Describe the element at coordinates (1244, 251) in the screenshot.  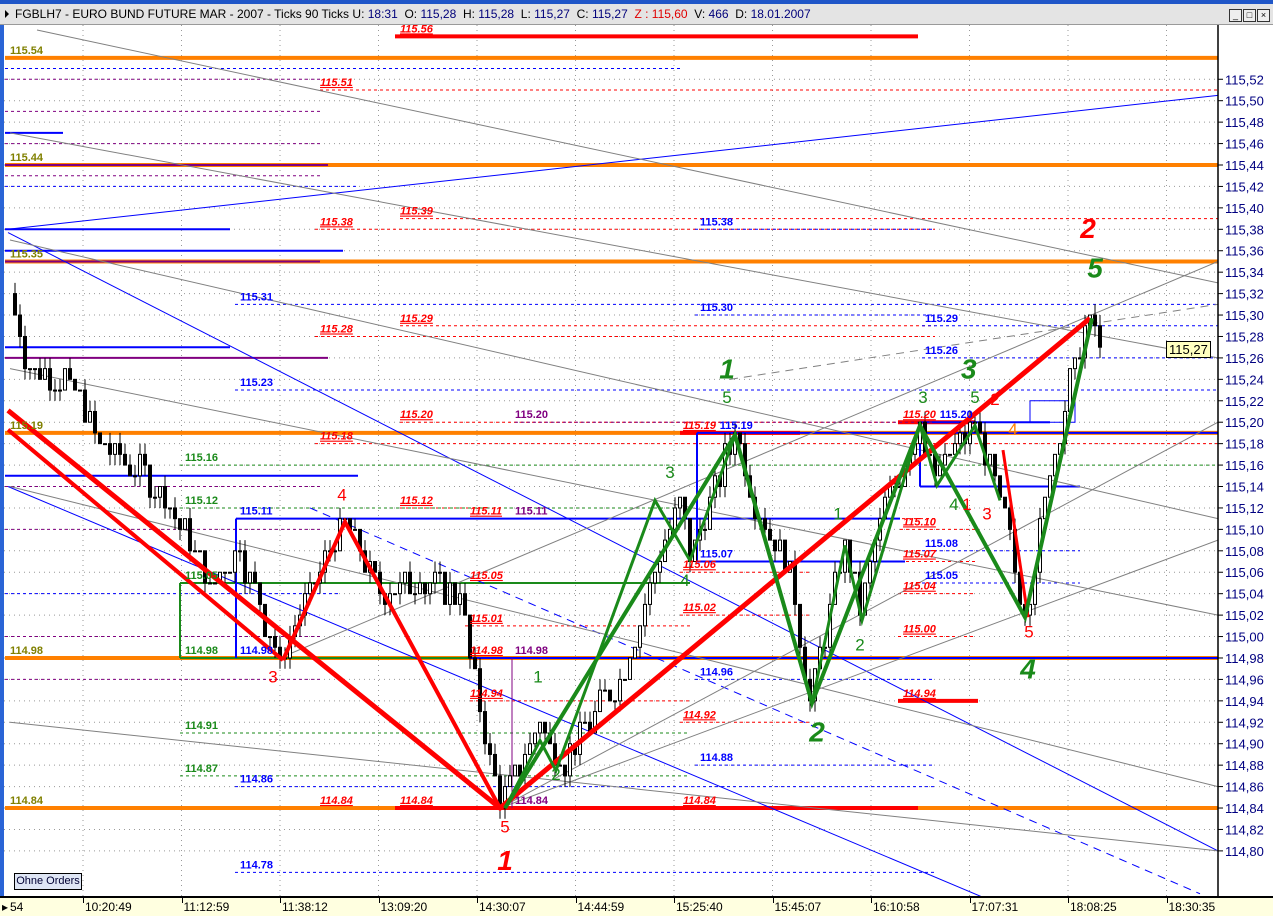
I see `y-tick-label: 115,36` at that location.